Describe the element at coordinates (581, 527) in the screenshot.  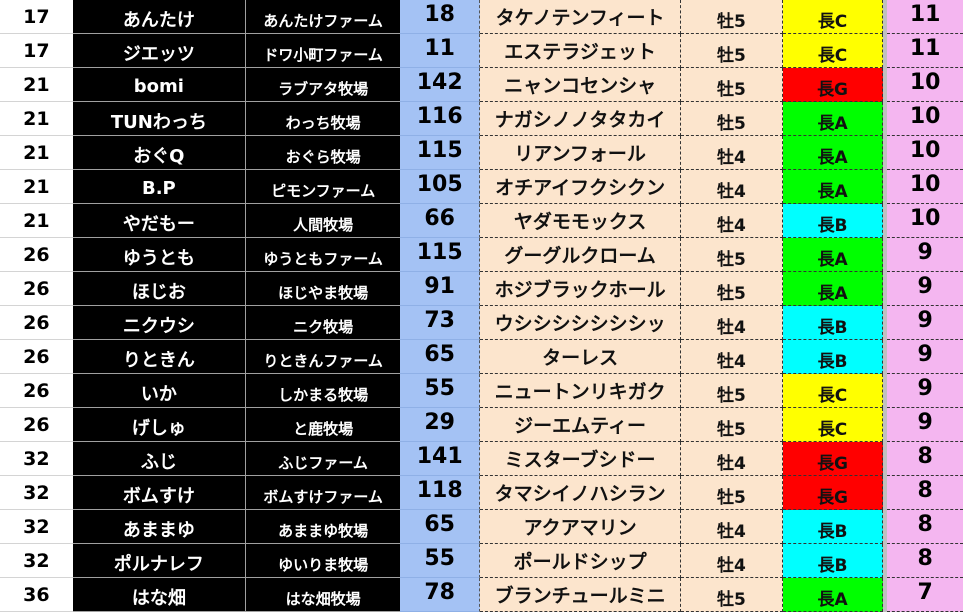
I see `horse-name-cell: アクアマリン` at that location.